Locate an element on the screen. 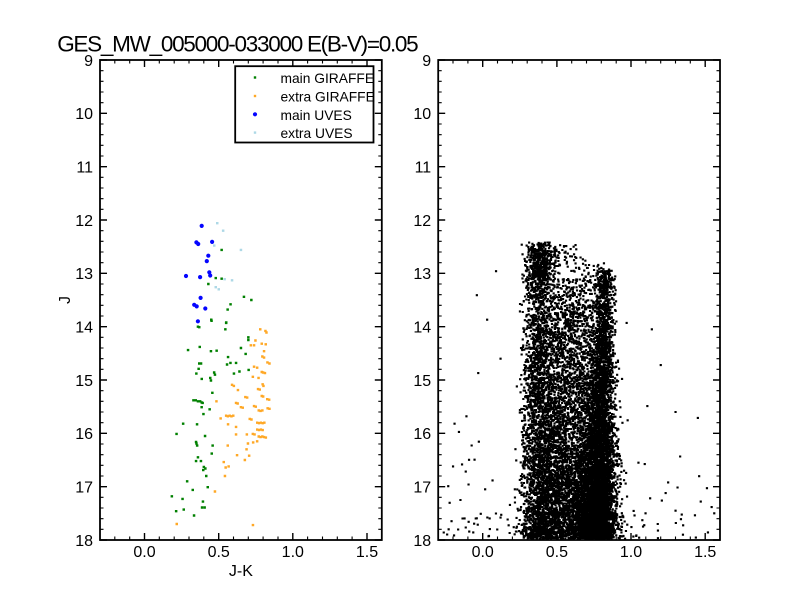 Image resolution: width=800 pixels, height=600 pixels. svg-text: J is located at coordinates (65, 300).